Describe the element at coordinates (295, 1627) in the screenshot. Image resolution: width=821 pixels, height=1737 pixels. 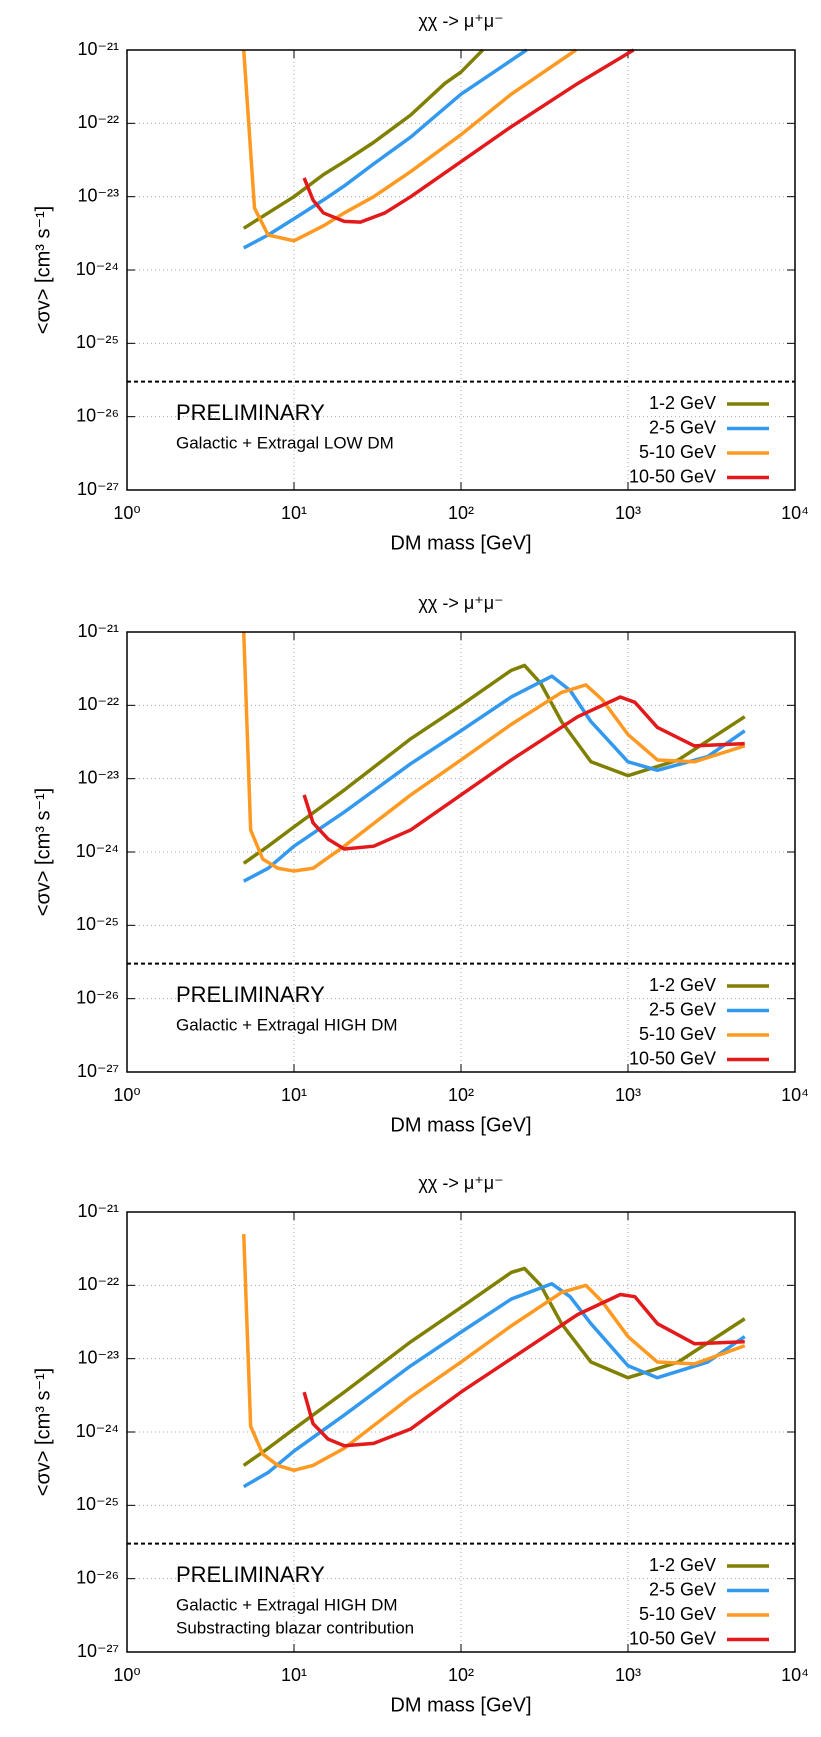
I see `annotation: Substracting blazar contribution` at that location.